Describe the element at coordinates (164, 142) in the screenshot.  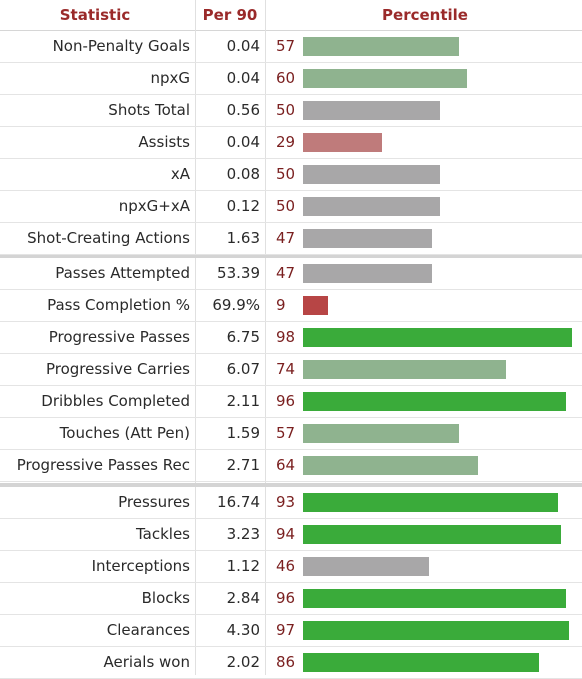
I see `statistic-label: Assists` at that location.